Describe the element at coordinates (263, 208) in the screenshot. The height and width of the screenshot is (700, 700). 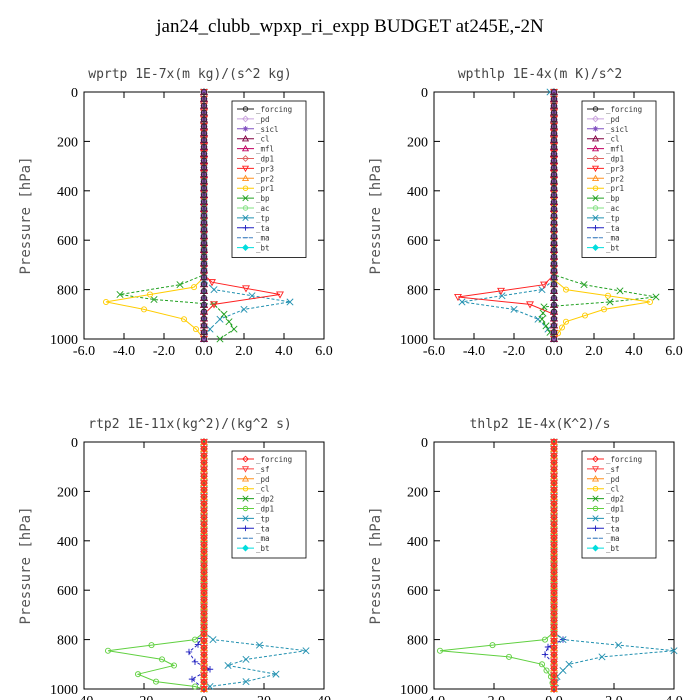
I see `legend-label: _ac` at that location.